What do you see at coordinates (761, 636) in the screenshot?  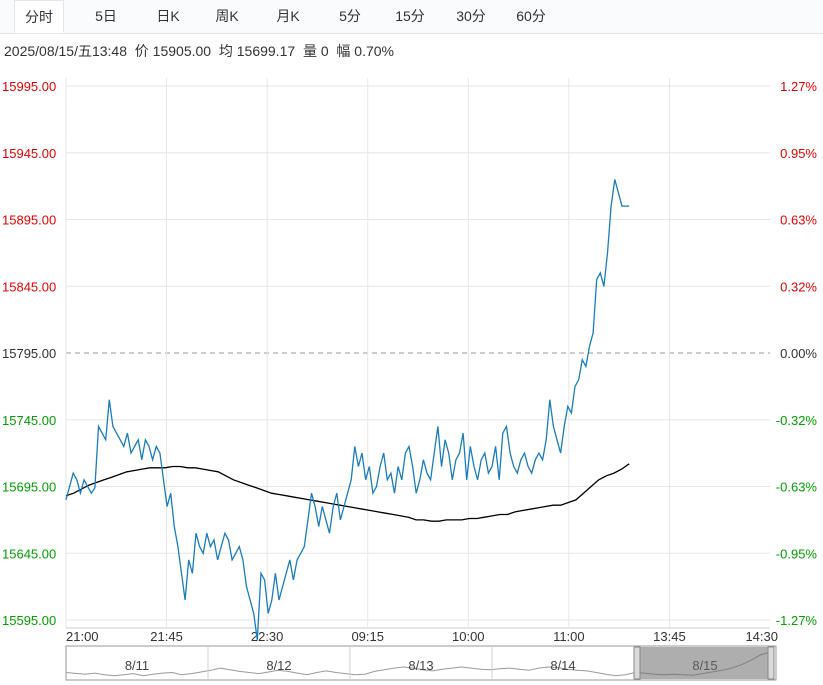 I see `x-tick-label: 14:30` at bounding box center [761, 636].